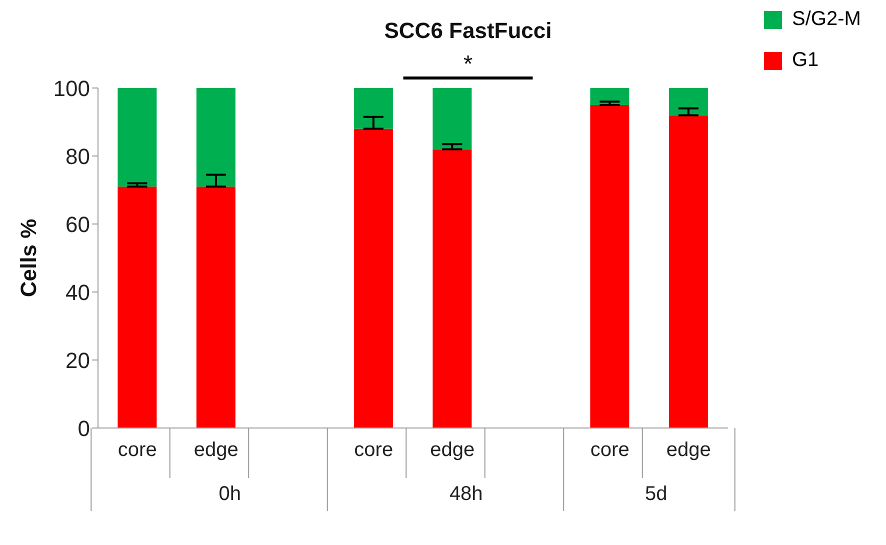 The width and height of the screenshot is (886, 545). Describe the element at coordinates (84, 428) in the screenshot. I see `y-tick-label: 0` at that location.